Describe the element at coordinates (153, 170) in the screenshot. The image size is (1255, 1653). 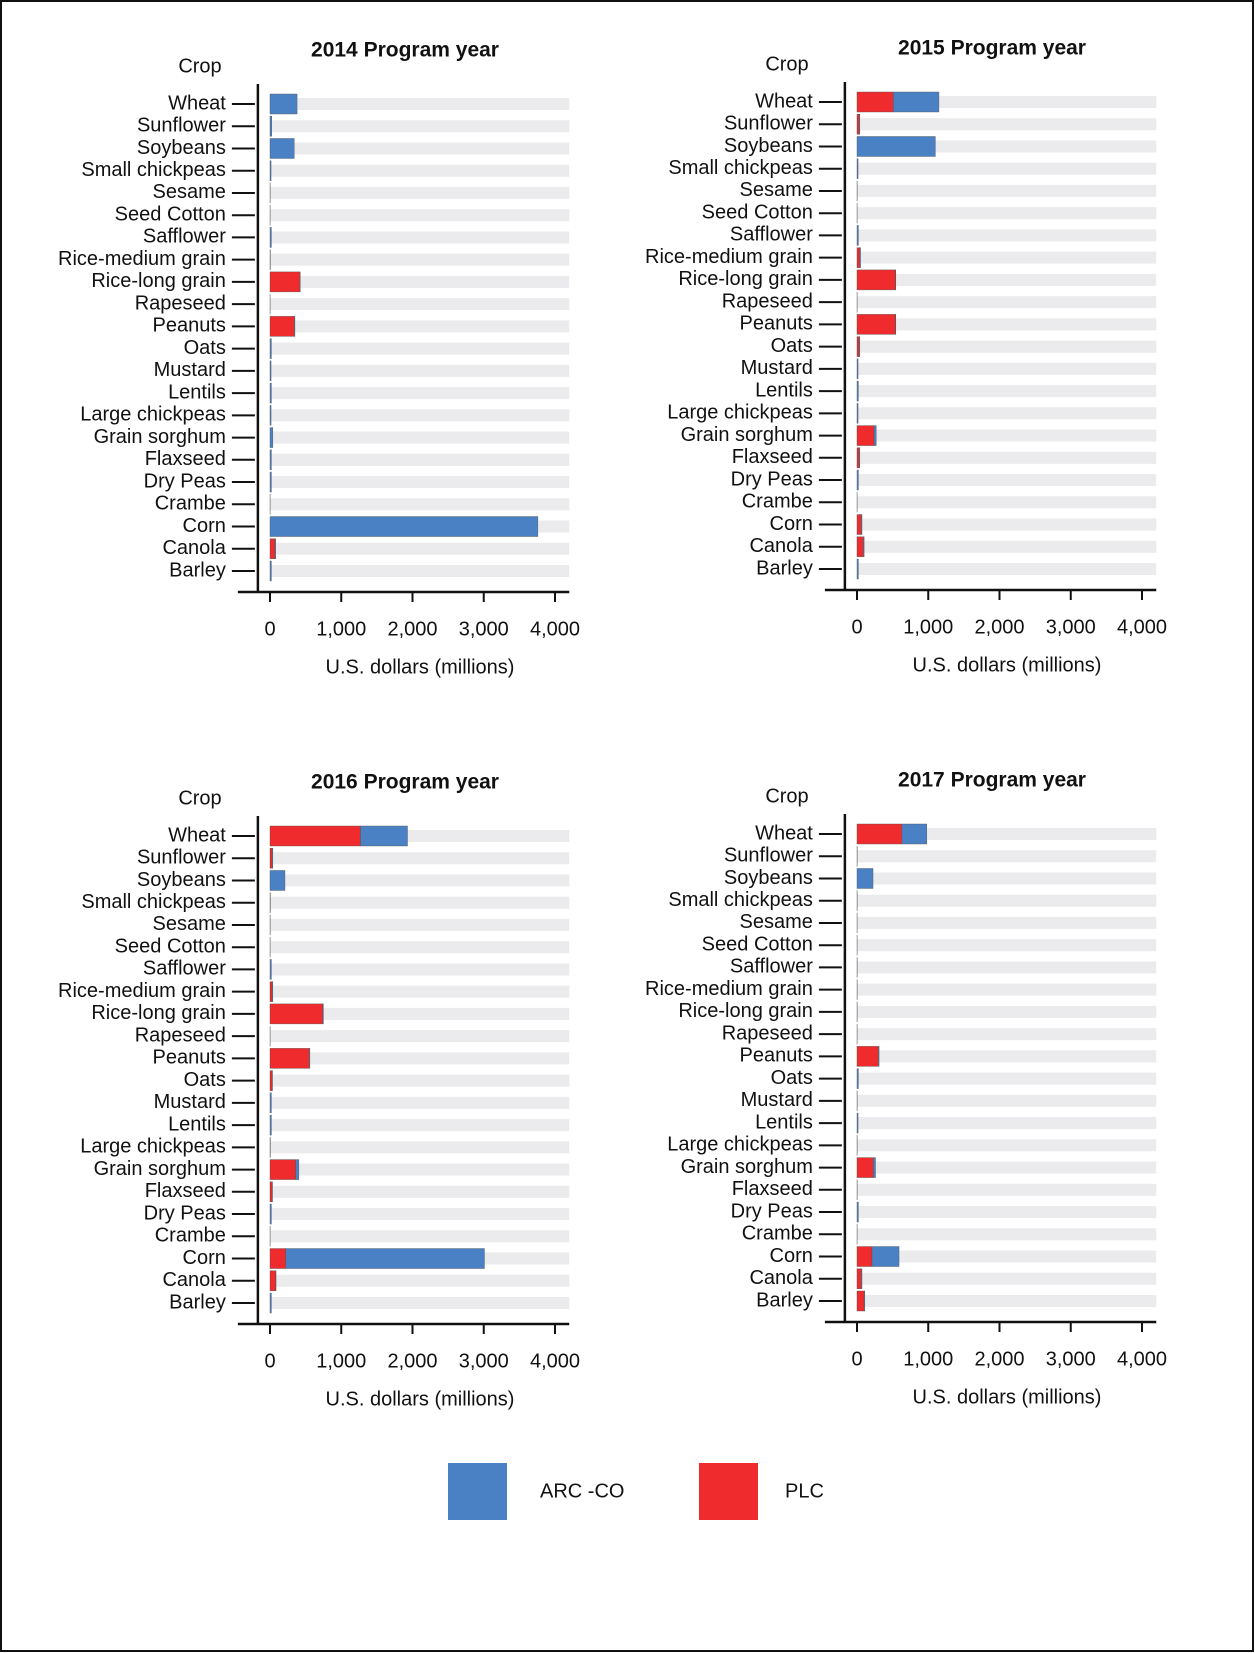
I see `category-label: Small chickpeas` at that location.